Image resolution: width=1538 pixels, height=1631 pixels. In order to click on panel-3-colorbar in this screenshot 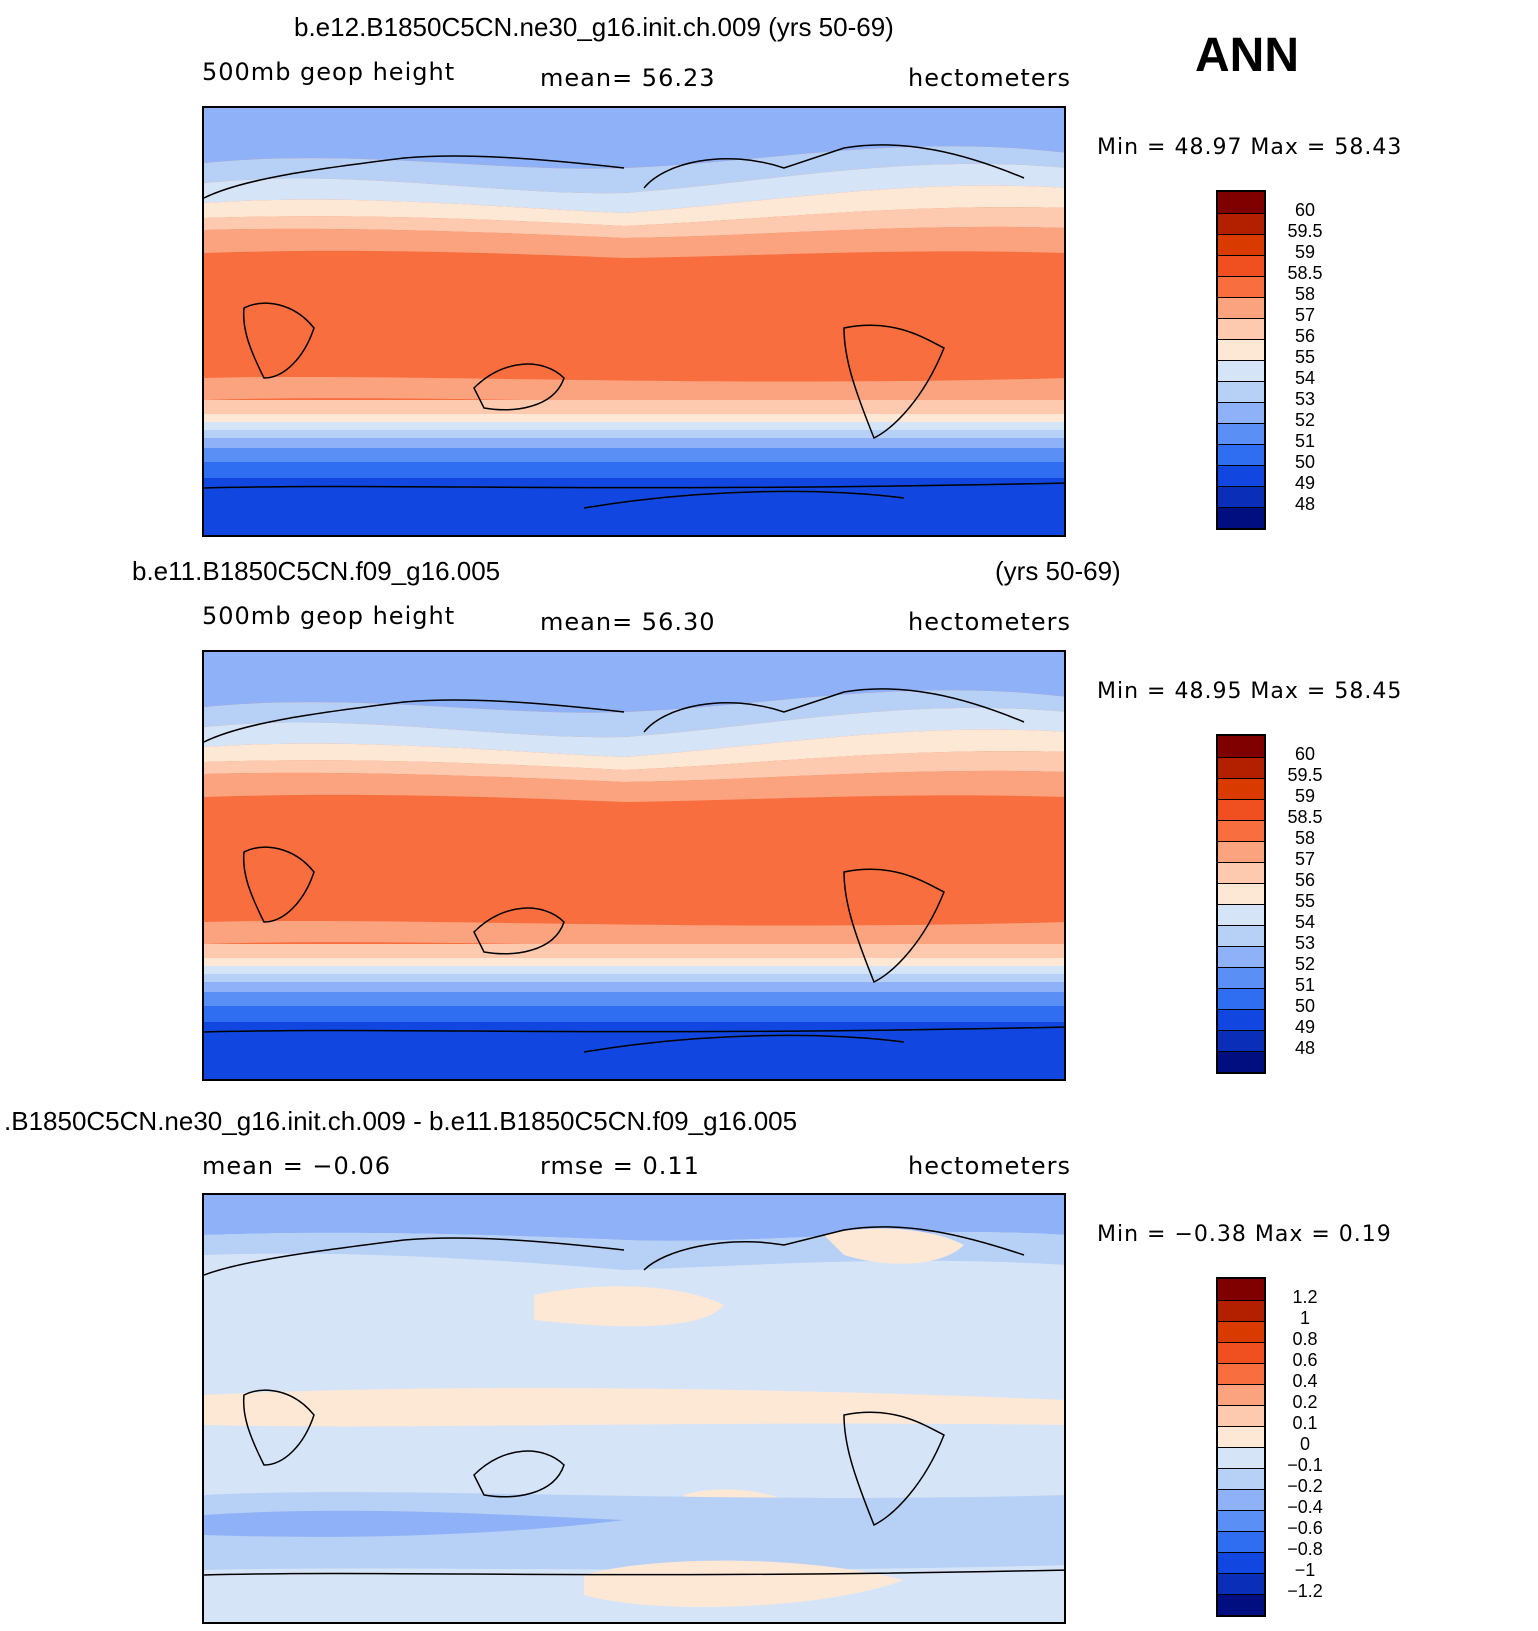, I will do `click(1241, 1447)`.